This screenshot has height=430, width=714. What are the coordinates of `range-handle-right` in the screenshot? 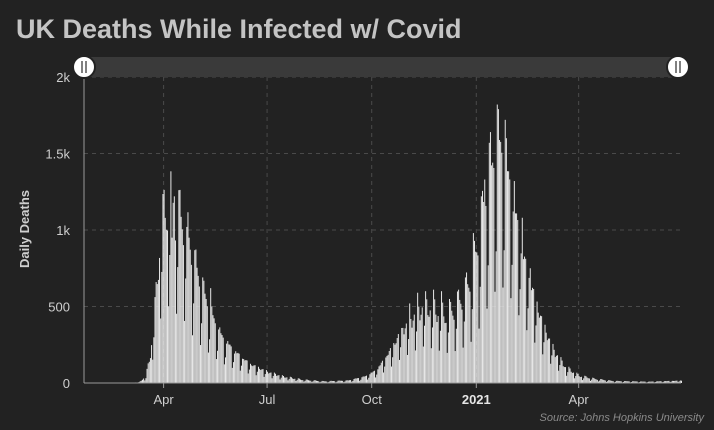 It's located at (678, 67).